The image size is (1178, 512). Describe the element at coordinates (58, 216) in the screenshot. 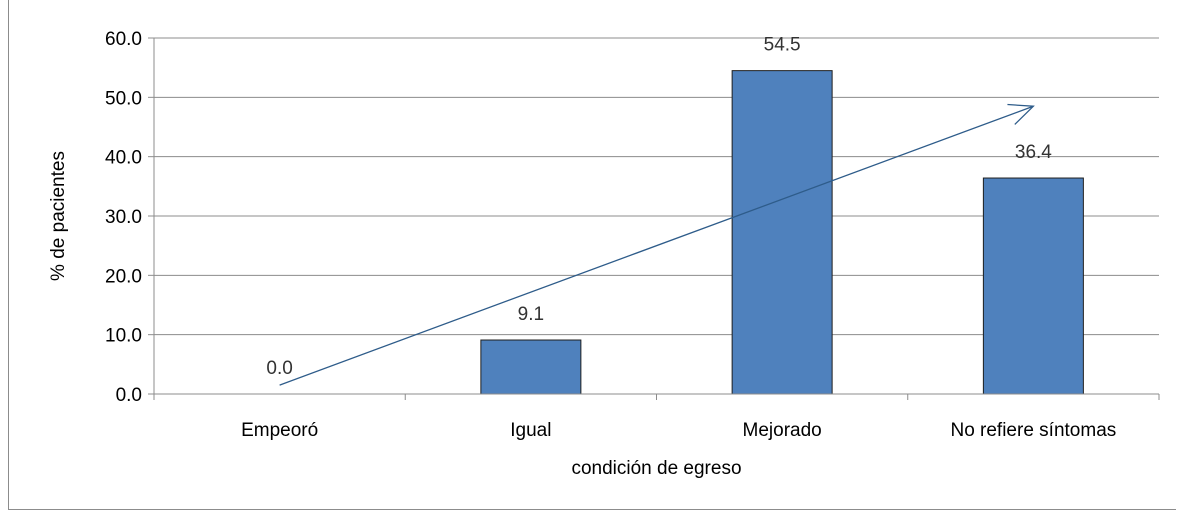

I see `y-axis-title: % de pacientes` at that location.